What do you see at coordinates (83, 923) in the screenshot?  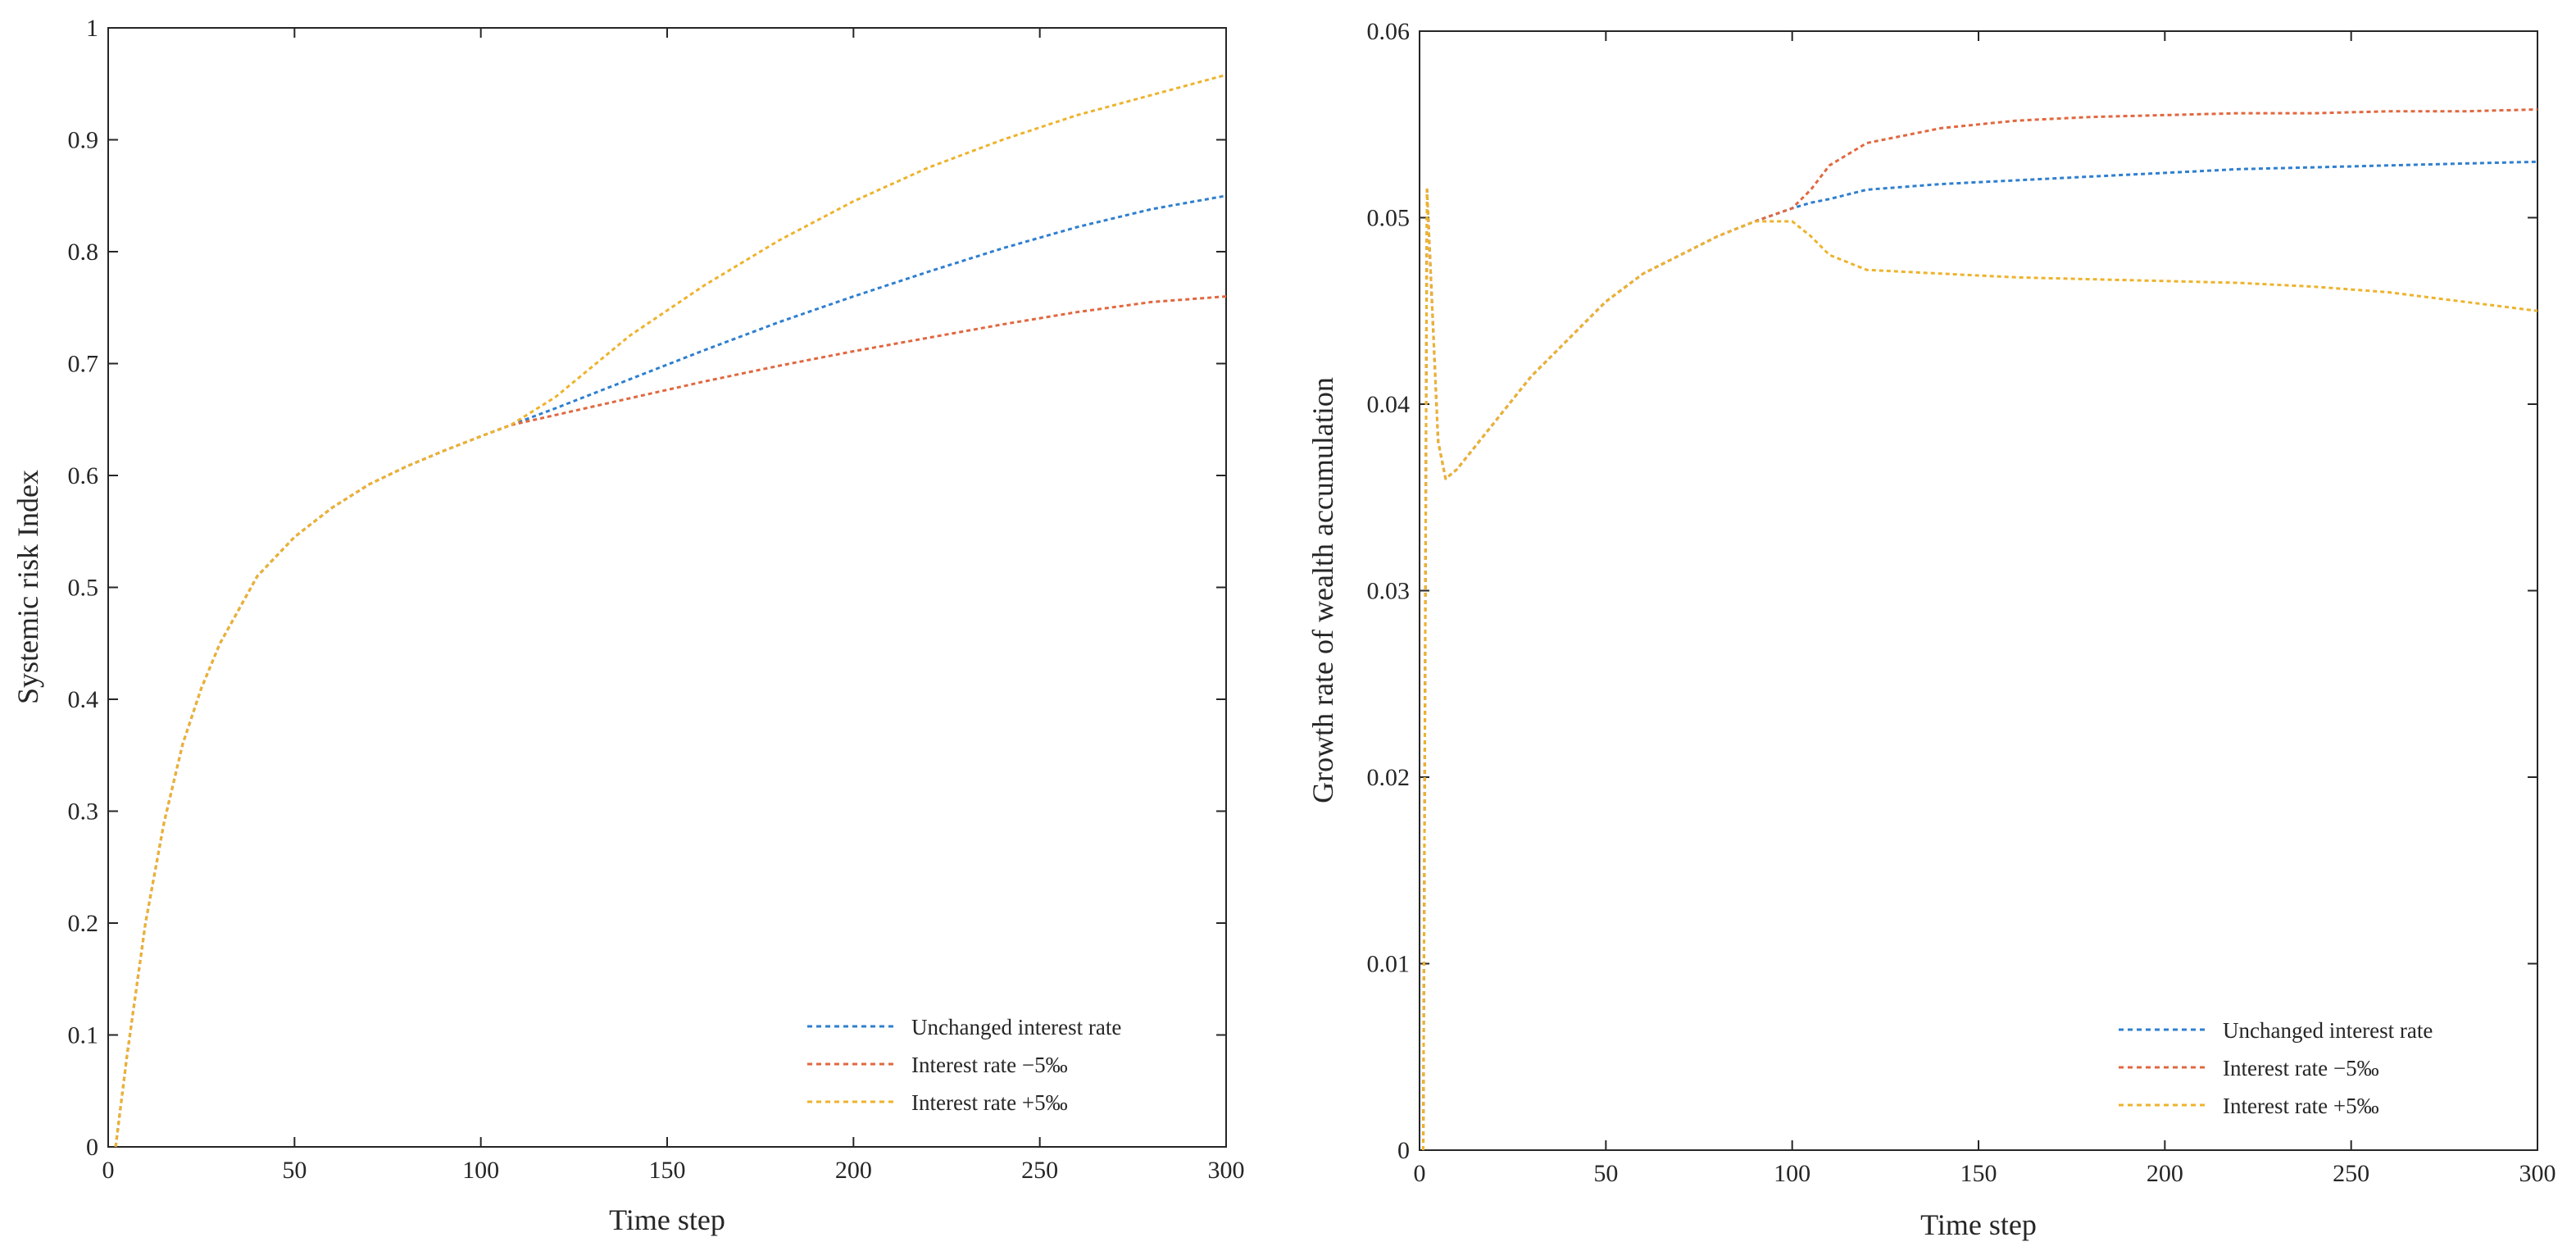 I see `y-tick-label: 0.2` at bounding box center [83, 923].